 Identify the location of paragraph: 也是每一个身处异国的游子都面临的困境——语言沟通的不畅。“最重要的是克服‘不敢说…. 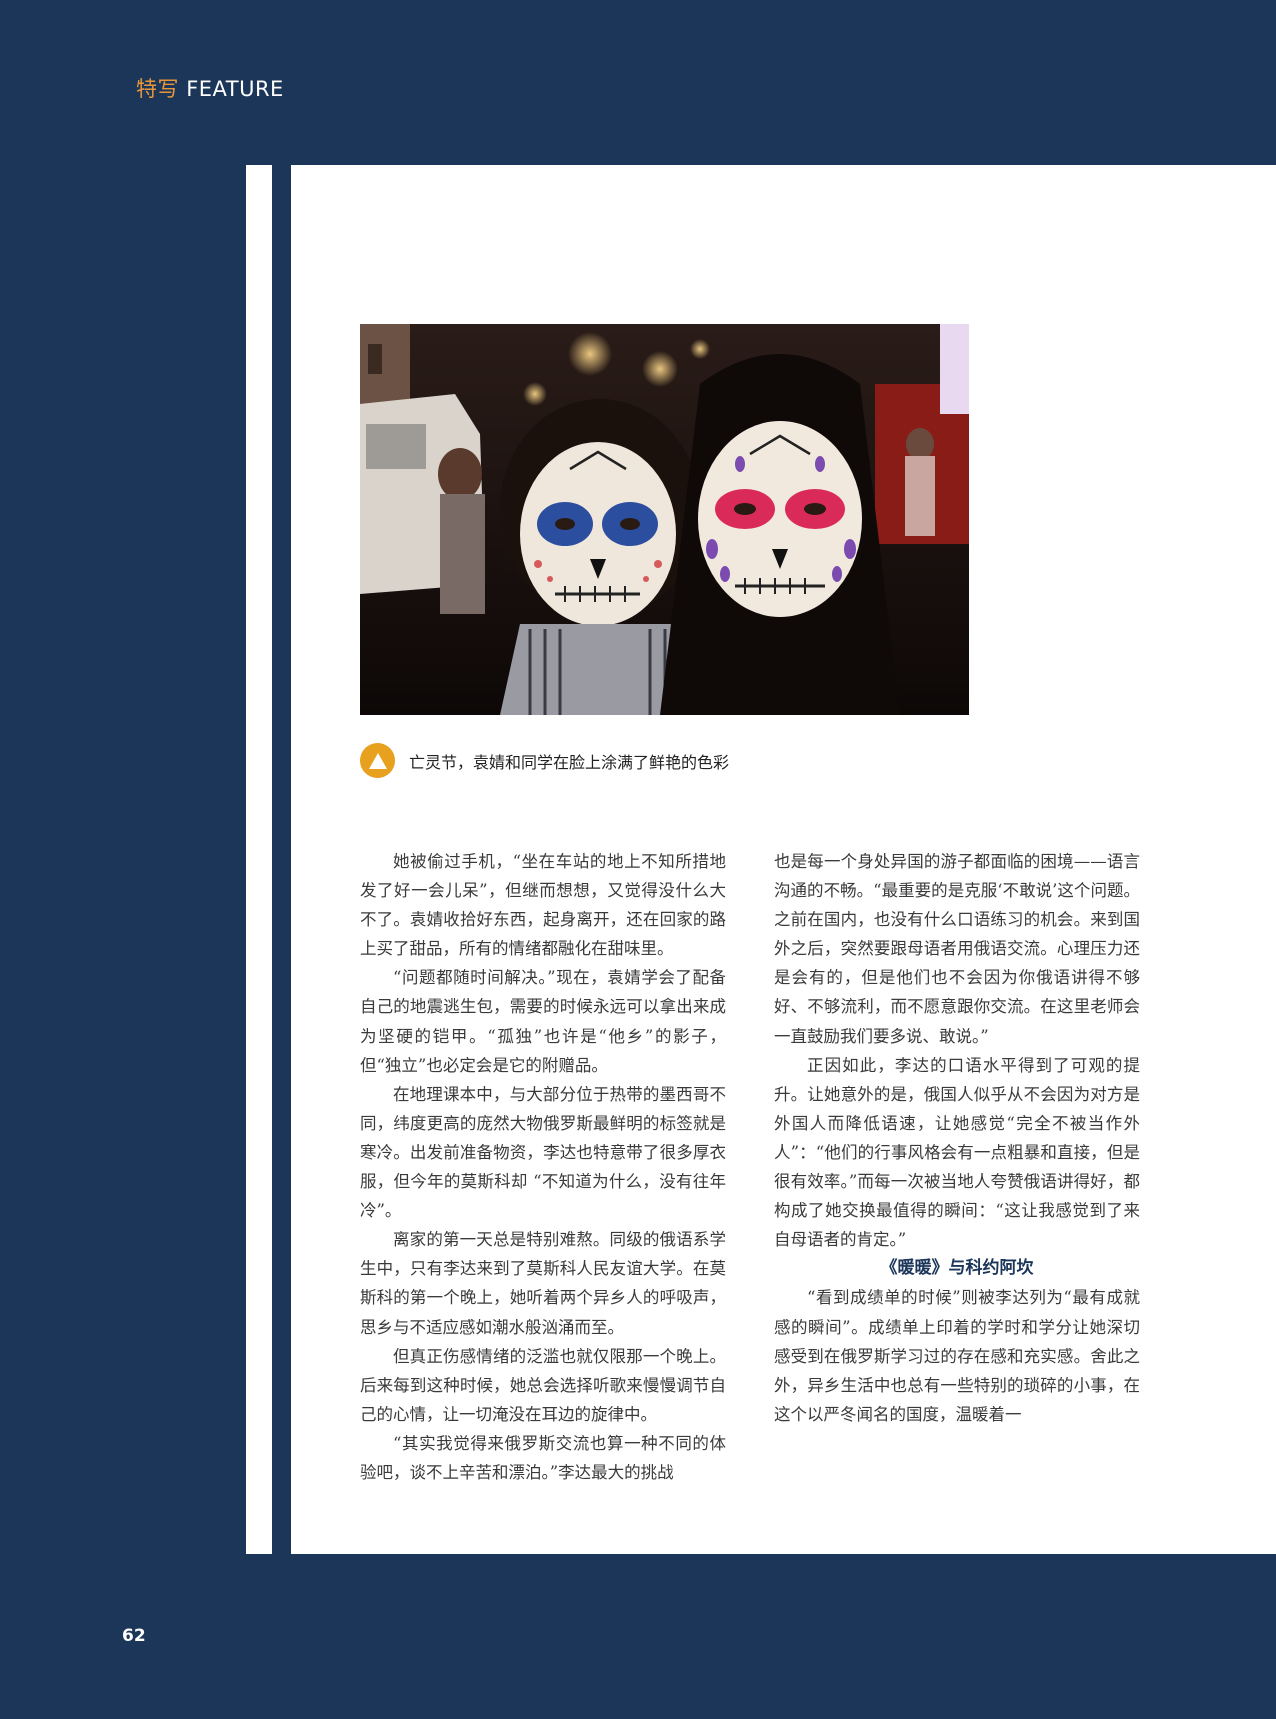
(957, 949).